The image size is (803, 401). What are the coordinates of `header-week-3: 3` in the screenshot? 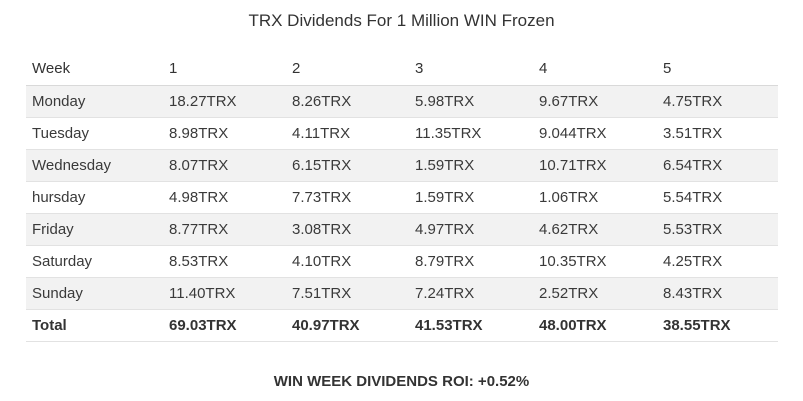 It's located at (471, 69).